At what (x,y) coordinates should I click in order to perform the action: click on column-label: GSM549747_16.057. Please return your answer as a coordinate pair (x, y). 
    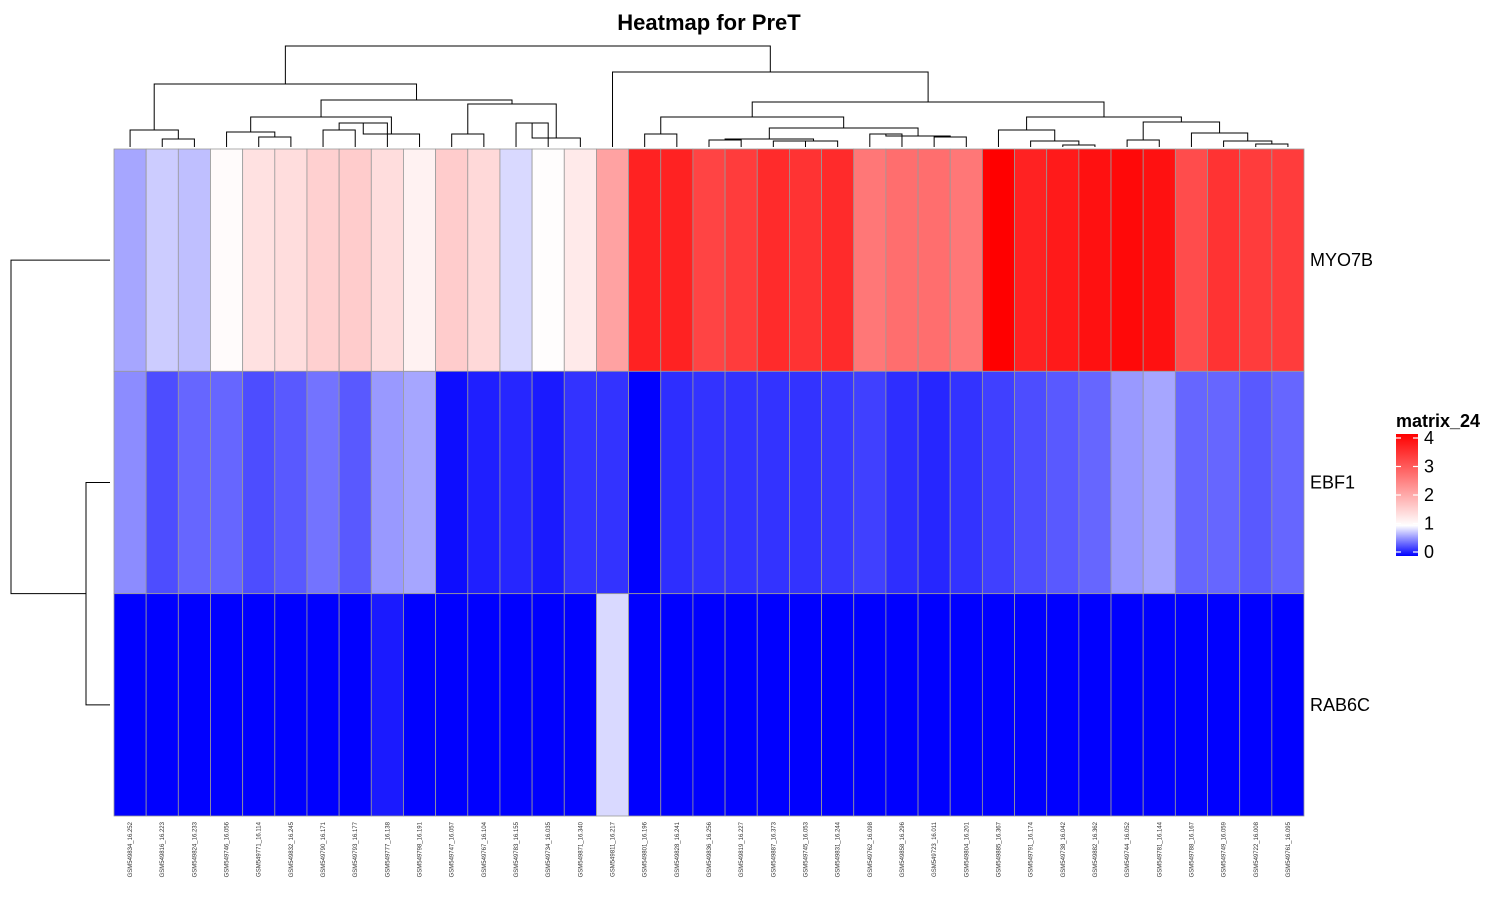
    Looking at the image, I should click on (453, 849).